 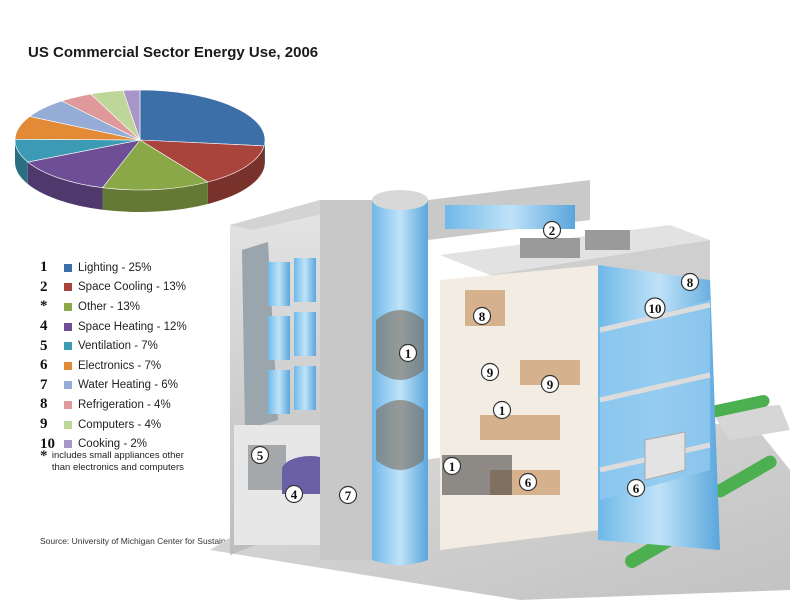 What do you see at coordinates (44, 384) in the screenshot?
I see `legend-marker: 7` at bounding box center [44, 384].